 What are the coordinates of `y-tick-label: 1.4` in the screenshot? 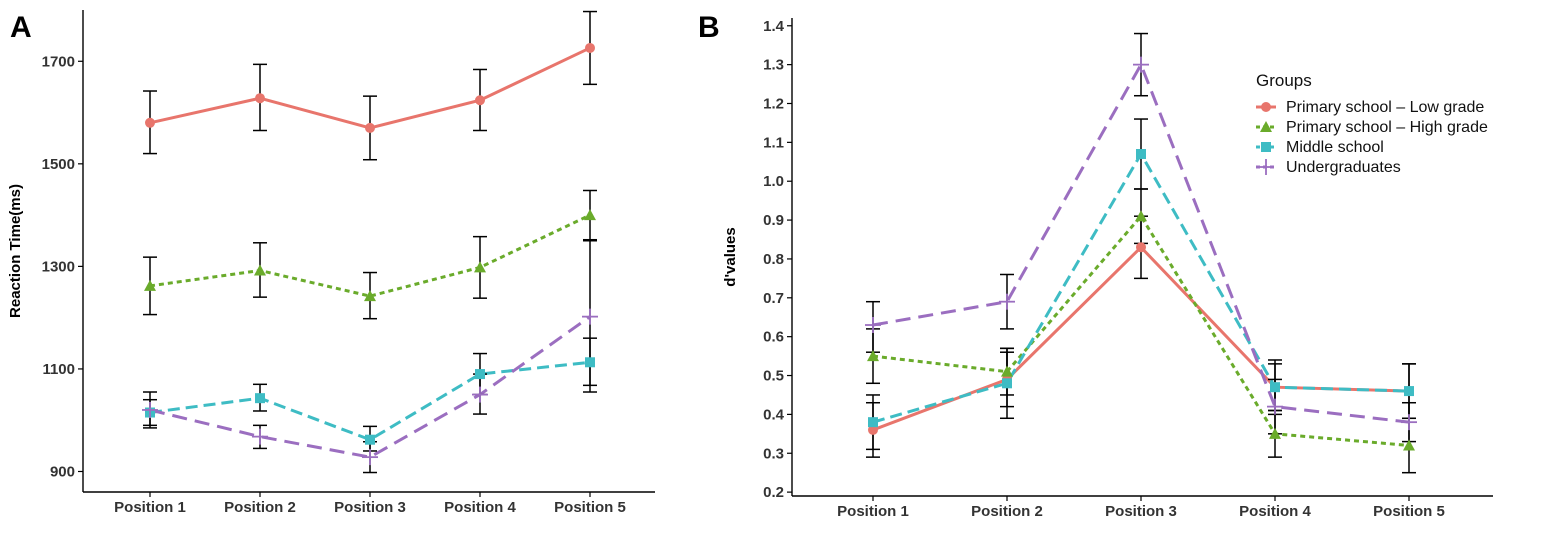 It's located at (774, 26).